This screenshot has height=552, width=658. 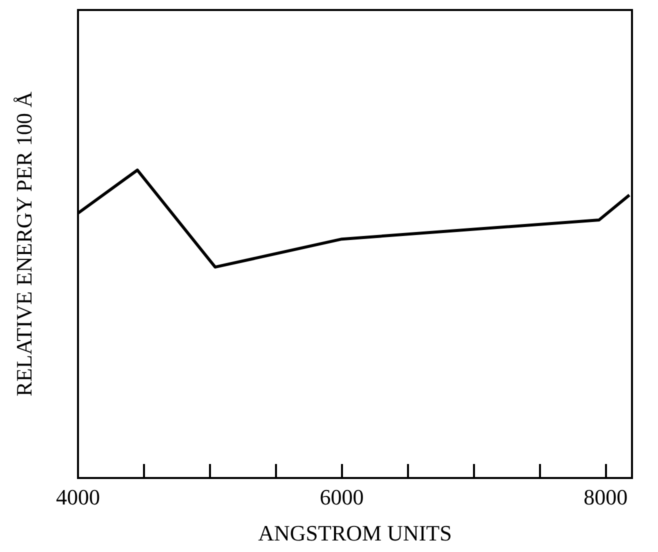 I want to click on x-tick-label: 6000, so click(x=342, y=497).